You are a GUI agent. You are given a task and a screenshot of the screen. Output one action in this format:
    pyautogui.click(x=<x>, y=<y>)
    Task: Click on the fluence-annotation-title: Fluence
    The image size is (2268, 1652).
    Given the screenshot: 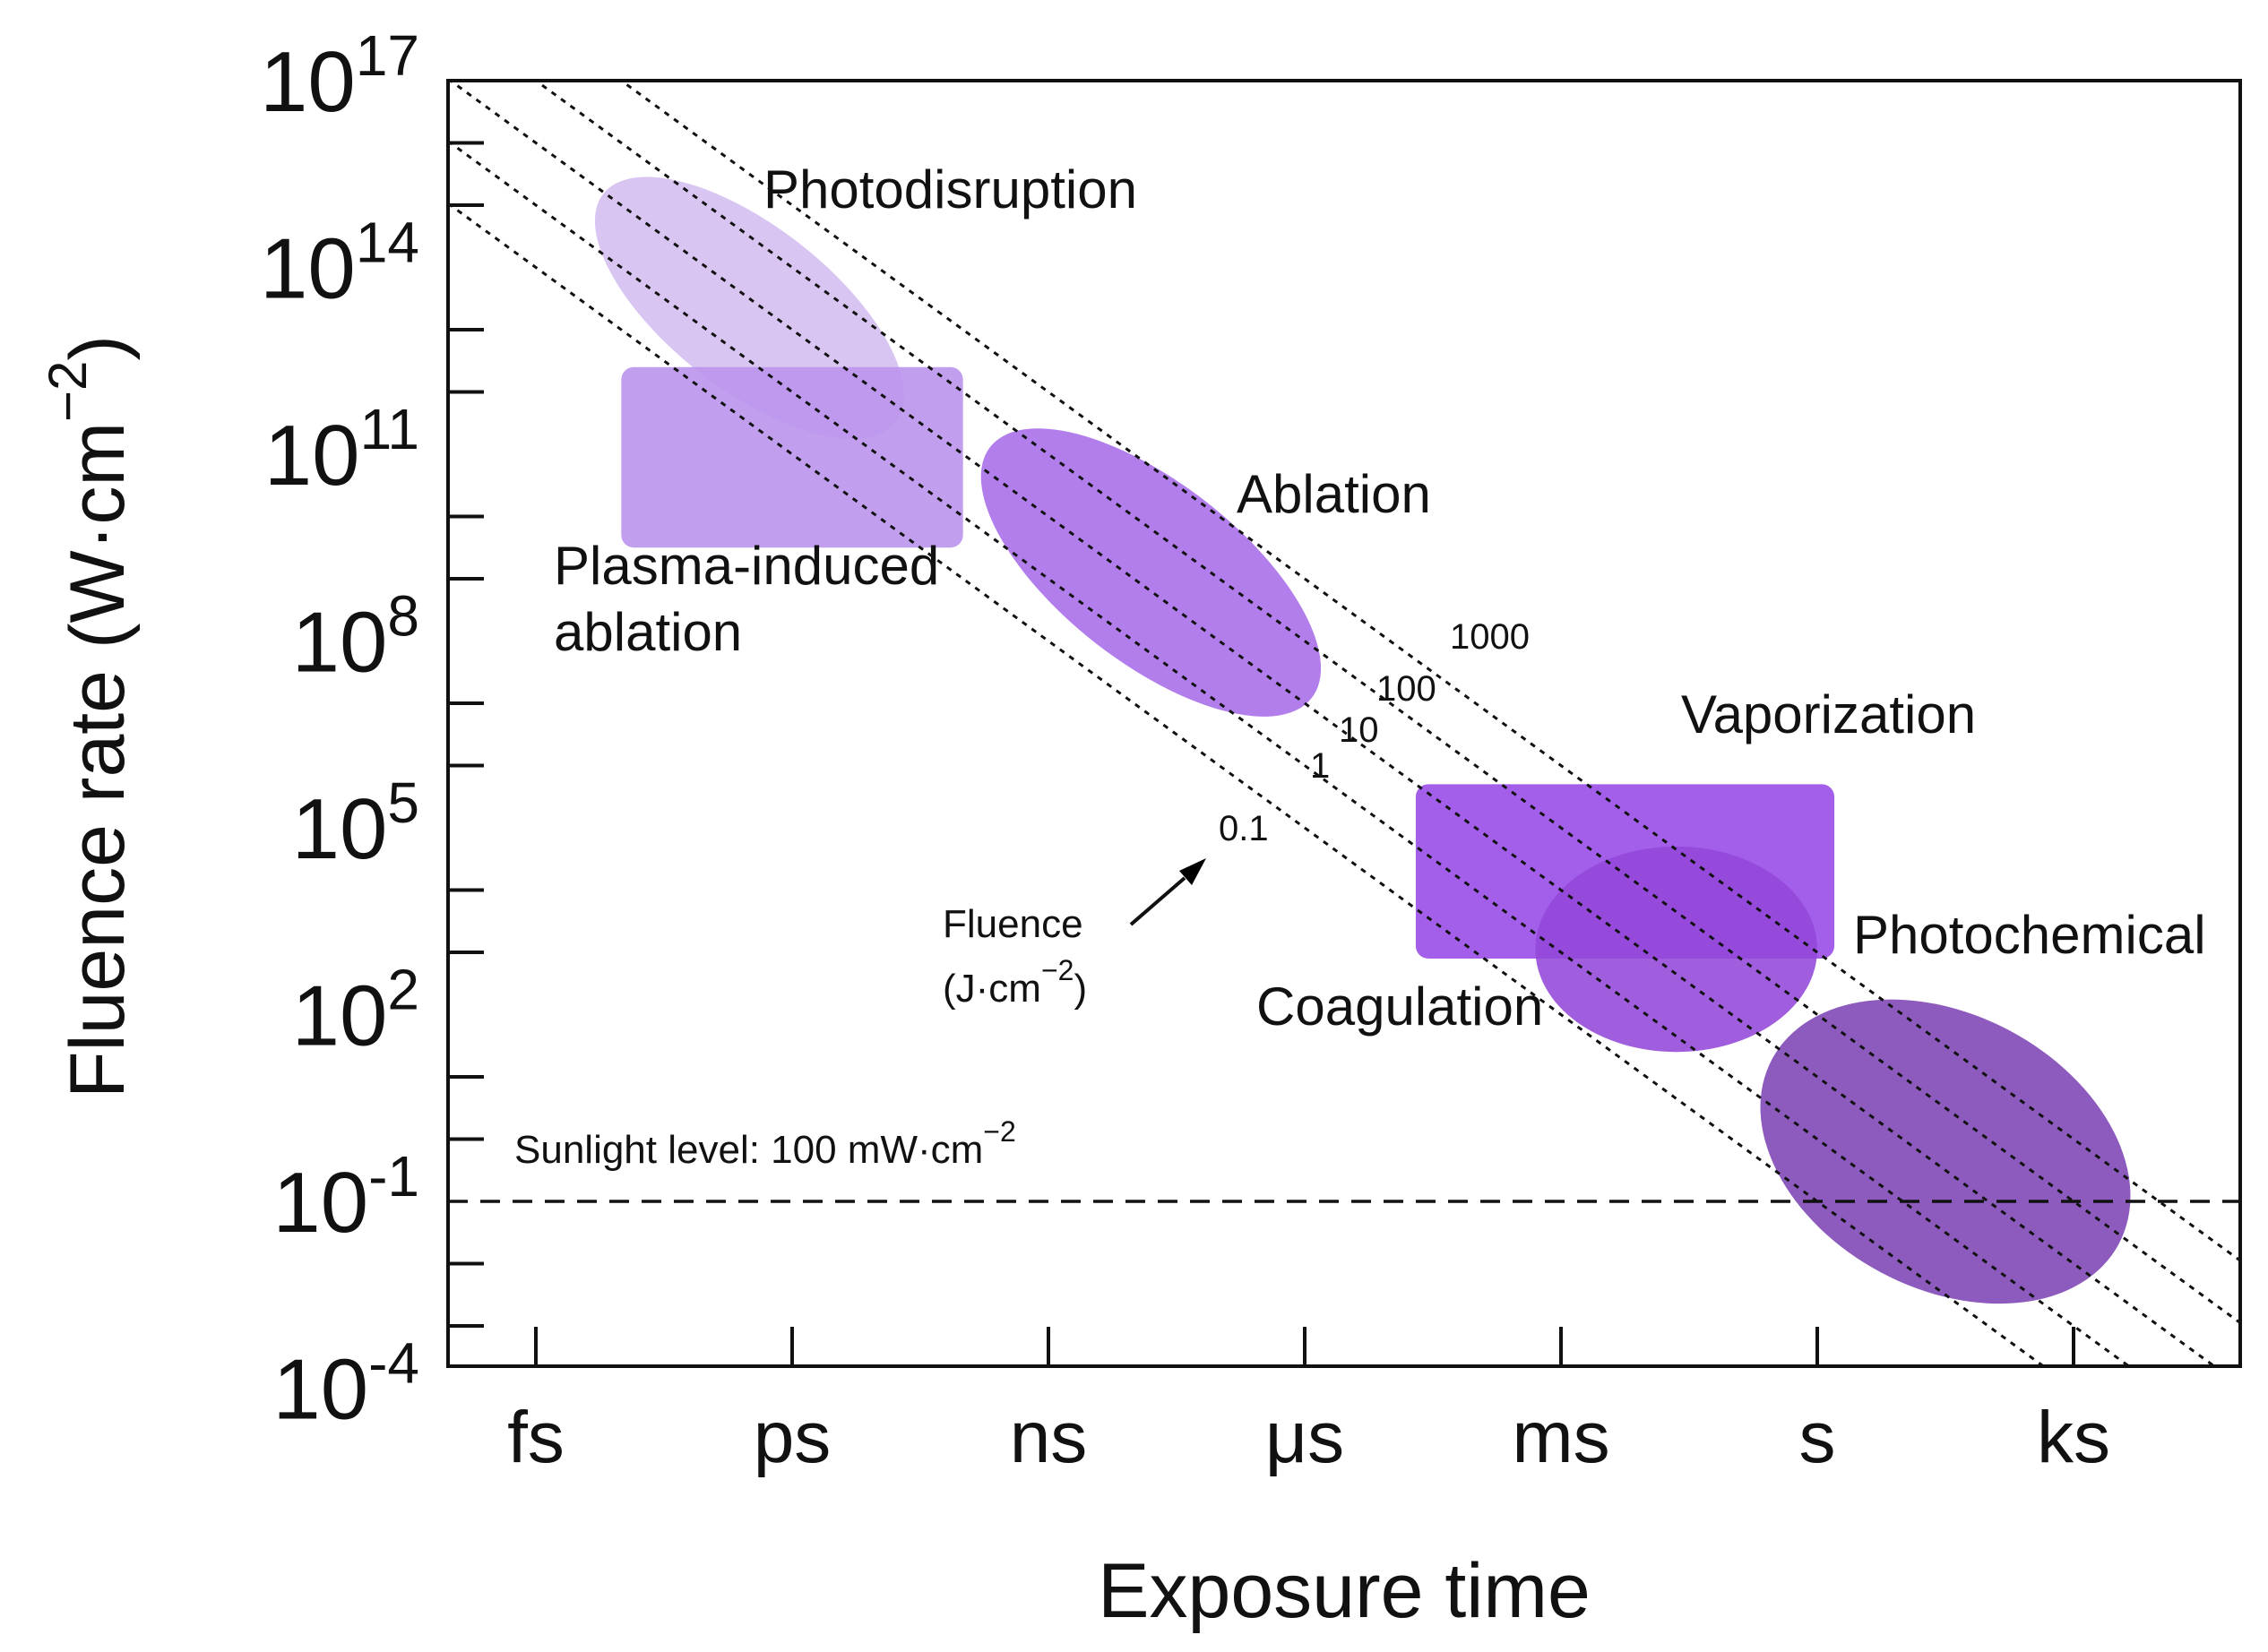 What is the action you would take?
    pyautogui.click(x=1013, y=924)
    